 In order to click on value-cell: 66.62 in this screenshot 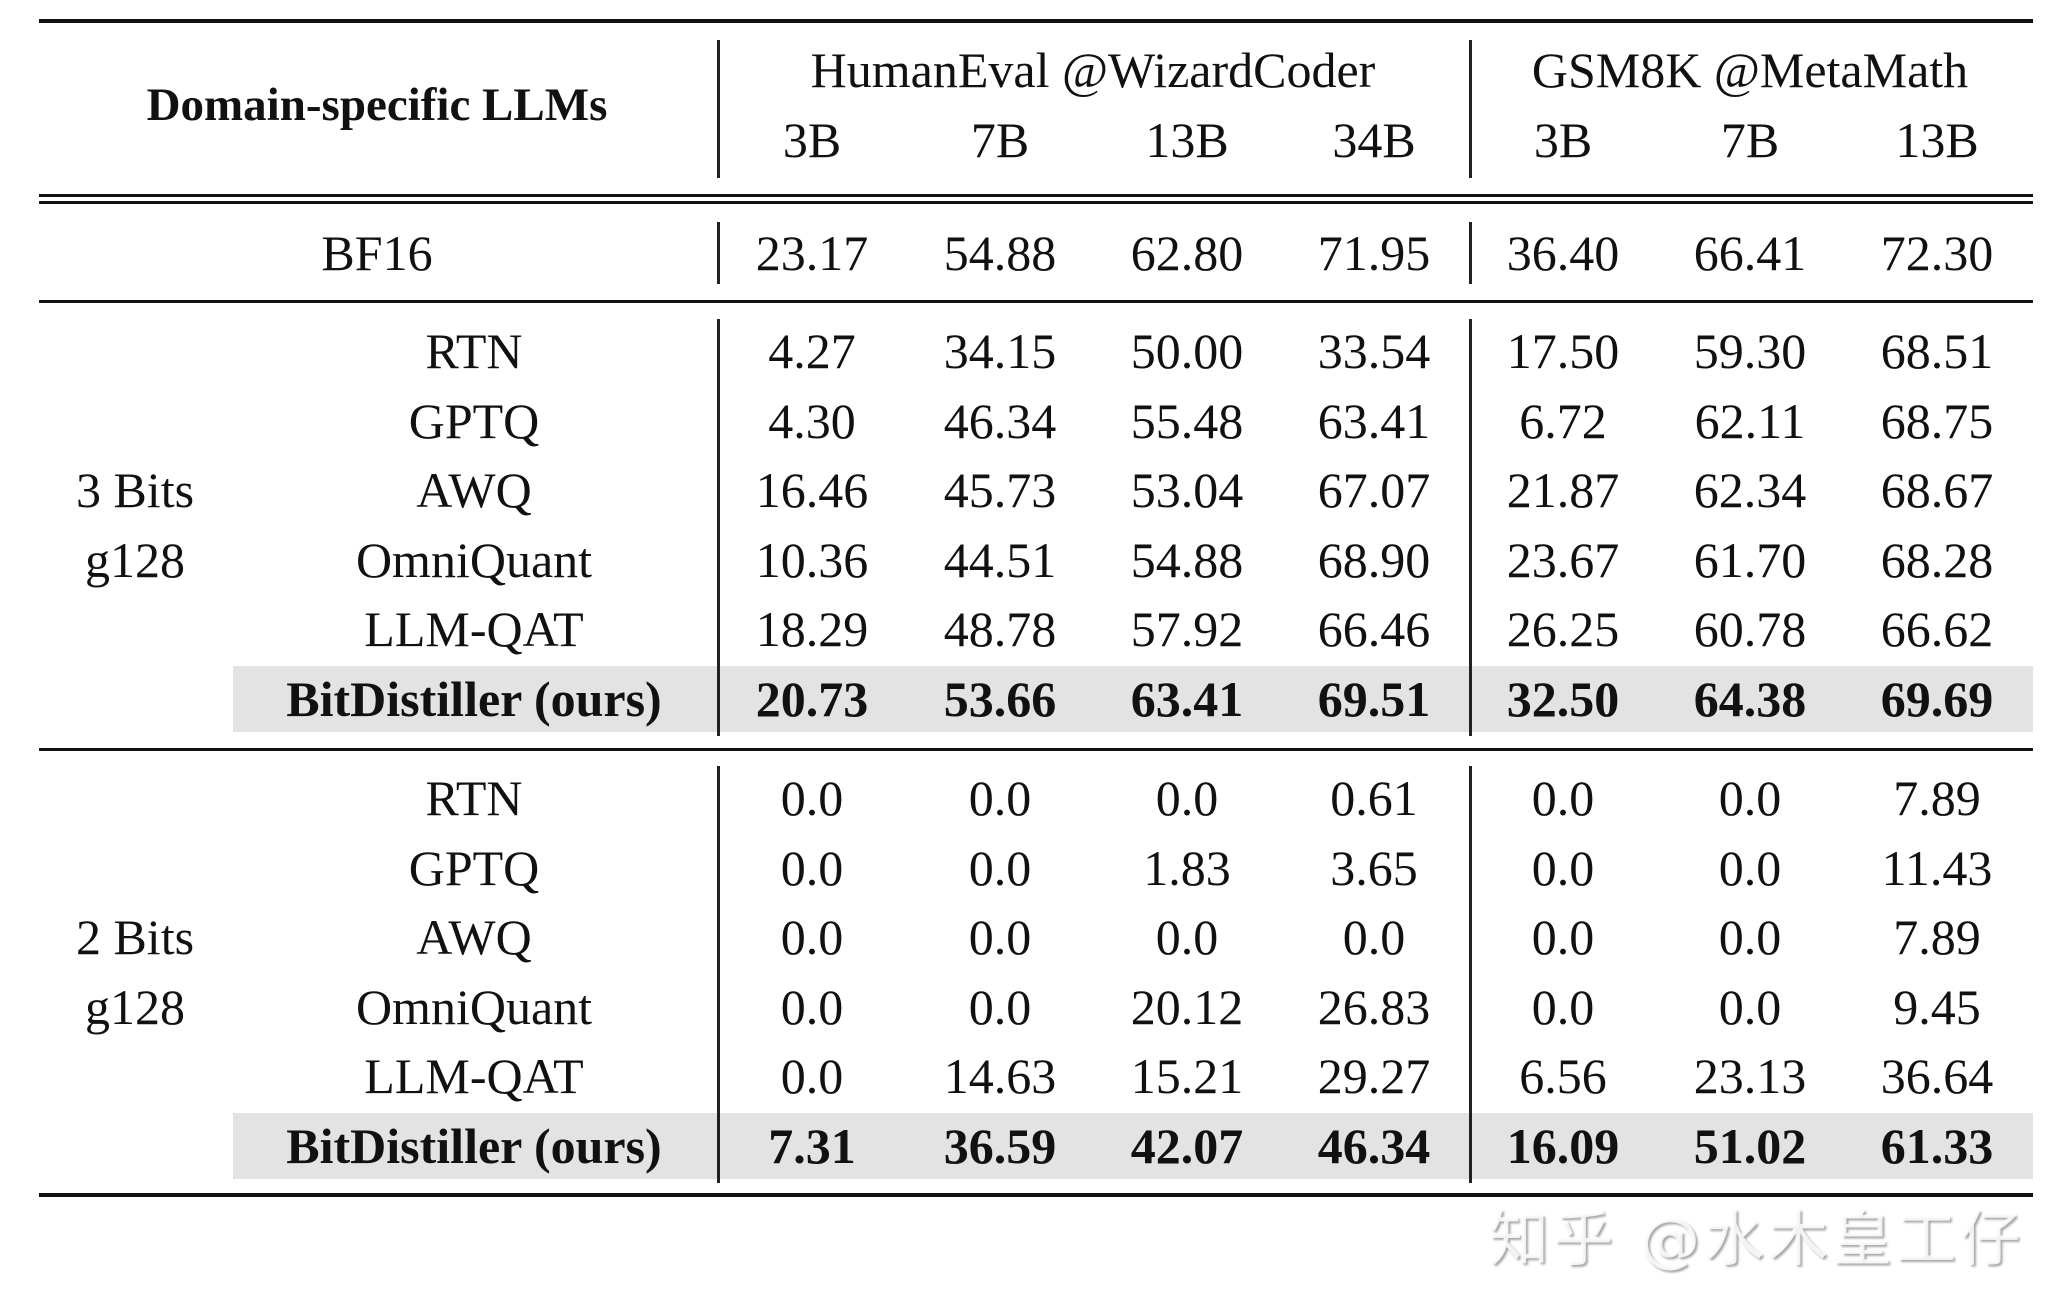, I will do `click(1937, 629)`.